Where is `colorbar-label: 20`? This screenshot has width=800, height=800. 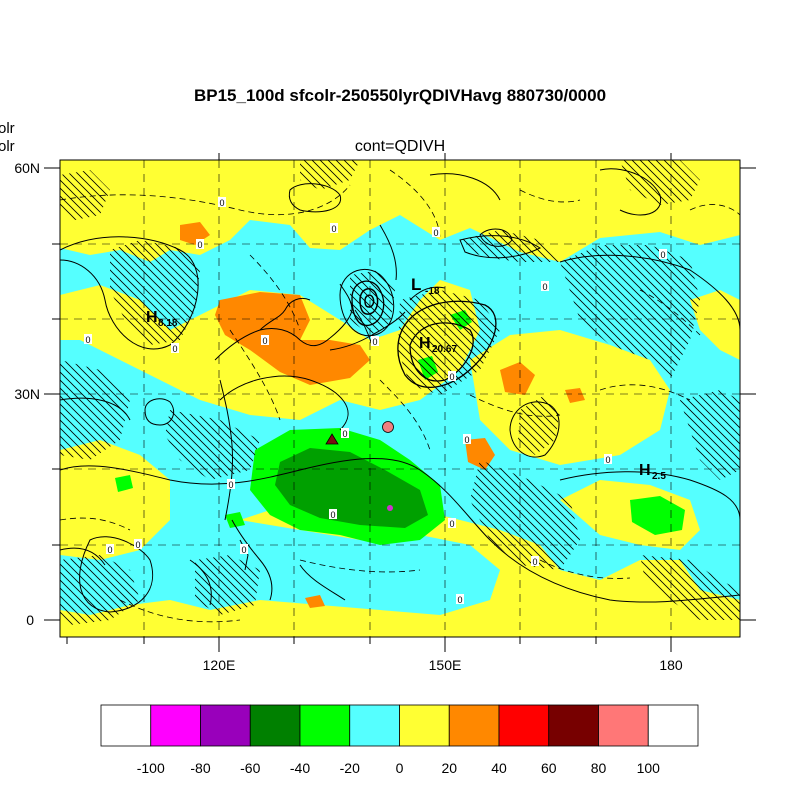 colorbar-label: 20 is located at coordinates (449, 768).